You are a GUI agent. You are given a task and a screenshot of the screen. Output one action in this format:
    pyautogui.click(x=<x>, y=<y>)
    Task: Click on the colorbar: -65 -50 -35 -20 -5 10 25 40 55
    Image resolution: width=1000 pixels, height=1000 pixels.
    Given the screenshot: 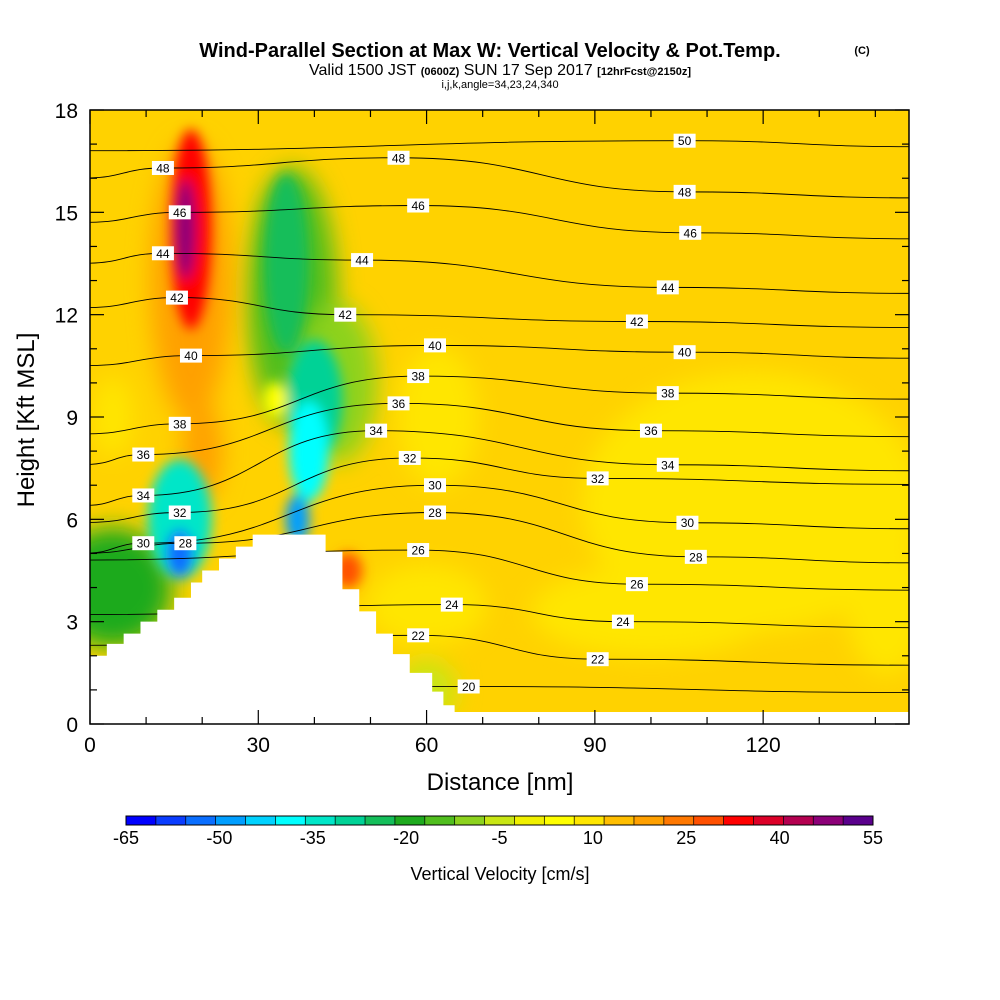 What is the action you would take?
    pyautogui.click(x=498, y=831)
    